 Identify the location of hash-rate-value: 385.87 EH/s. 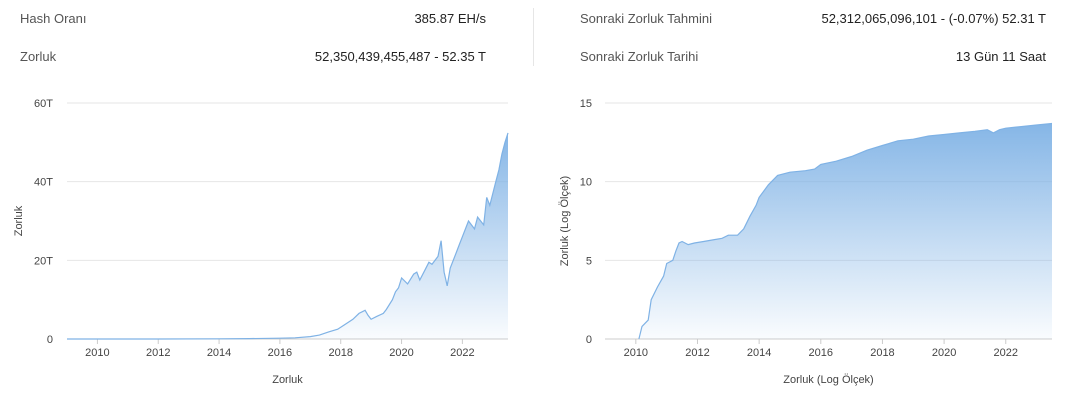
(450, 18).